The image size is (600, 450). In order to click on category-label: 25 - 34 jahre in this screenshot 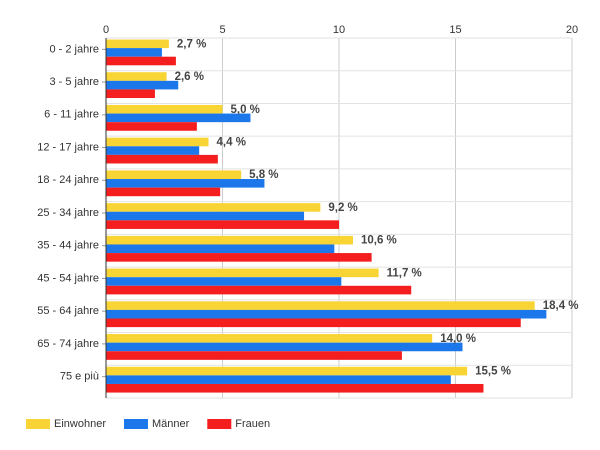, I will do `click(68, 213)`.